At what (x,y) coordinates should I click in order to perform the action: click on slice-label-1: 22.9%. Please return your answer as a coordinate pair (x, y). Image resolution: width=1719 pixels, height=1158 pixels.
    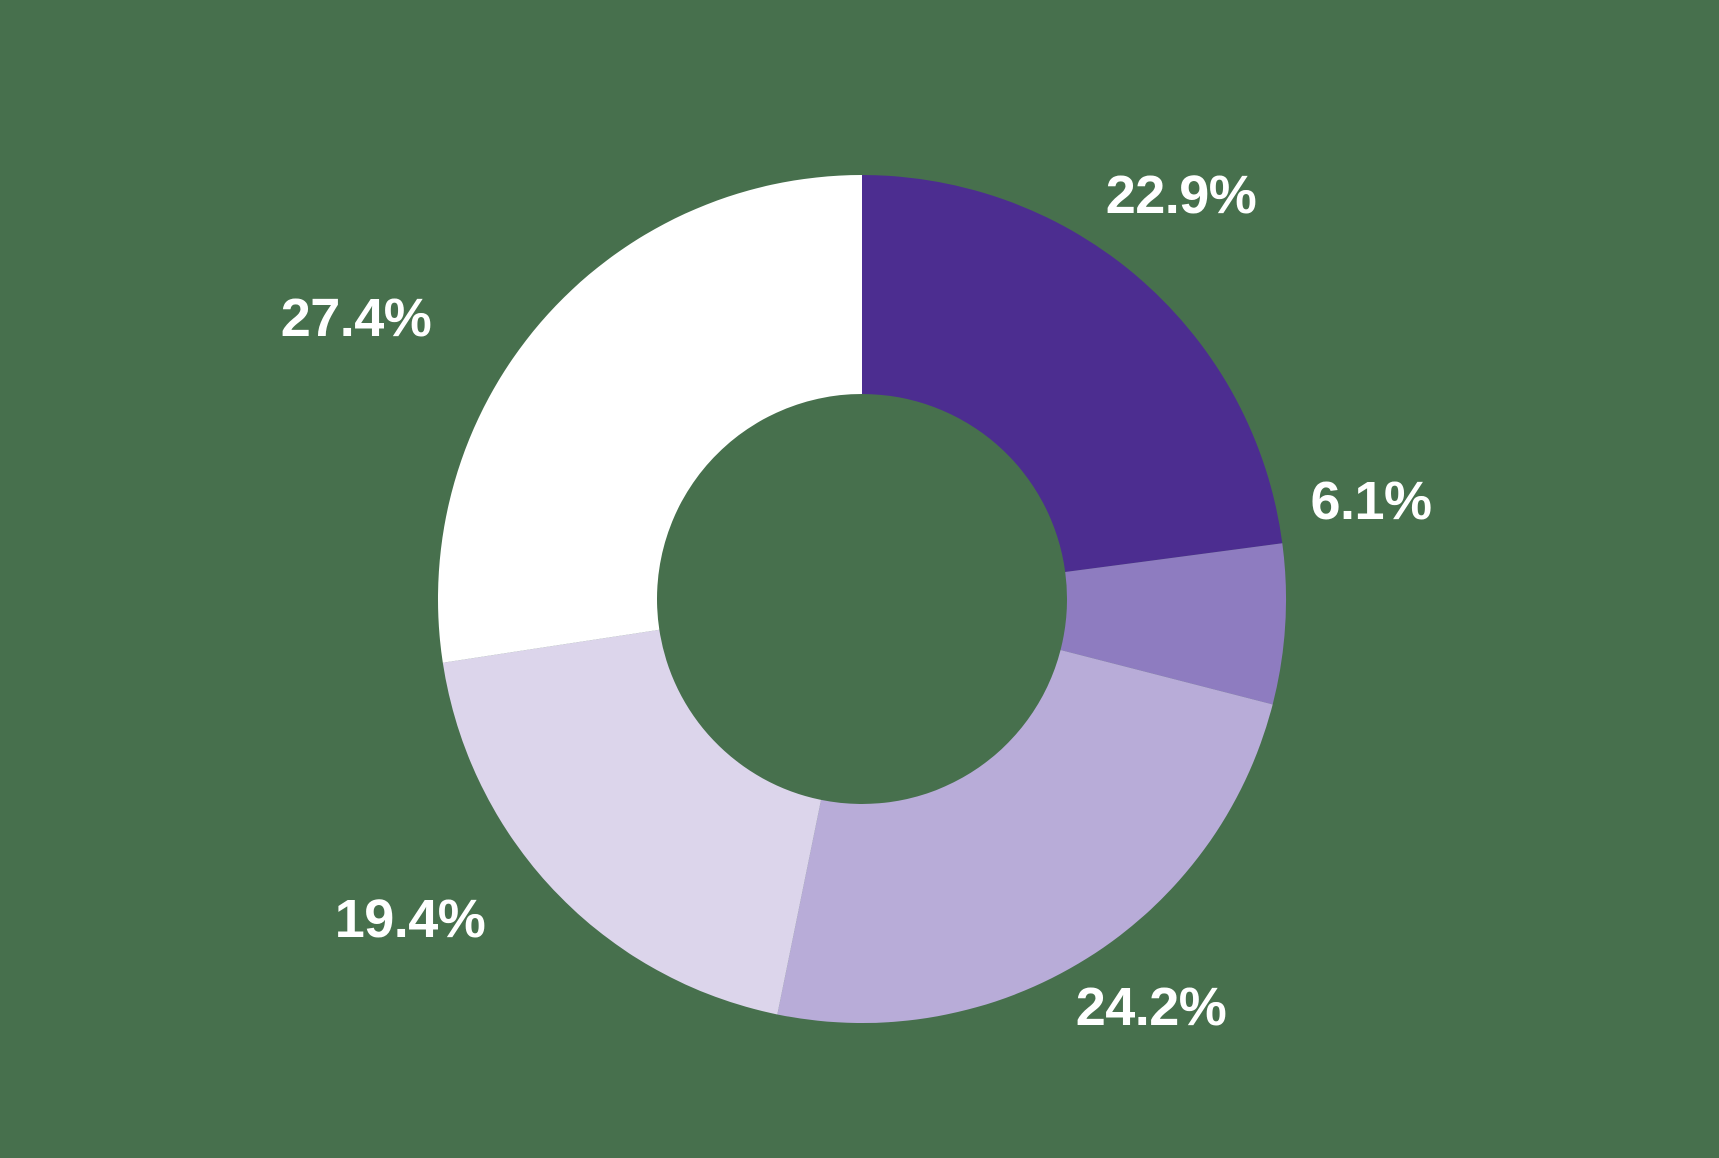
    Looking at the image, I should click on (1181, 195).